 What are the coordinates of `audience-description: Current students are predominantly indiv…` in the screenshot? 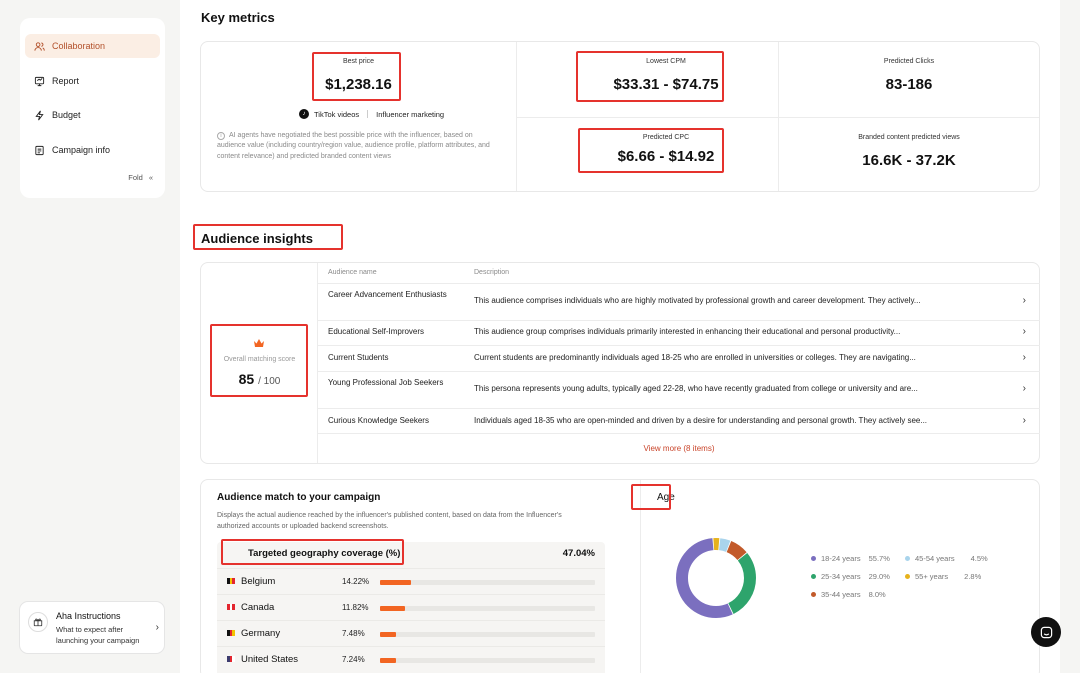 It's located at (695, 357).